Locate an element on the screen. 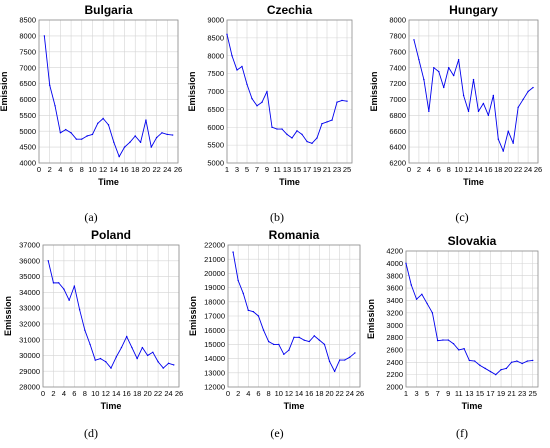  x-tick-label: 8 is located at coordinates (449, 169).